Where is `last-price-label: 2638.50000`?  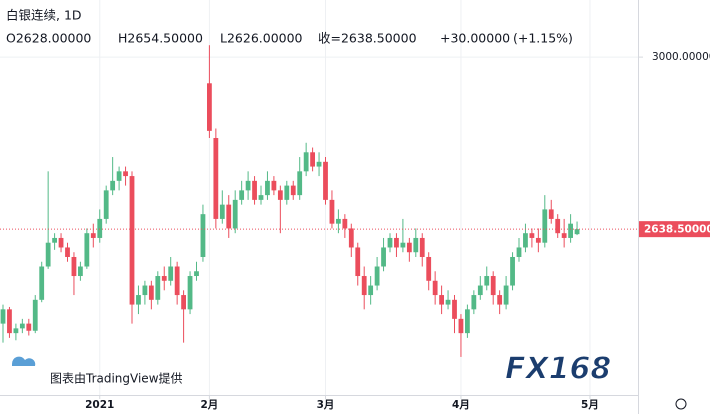
last-price-label: 2638.50000 is located at coordinates (677, 230).